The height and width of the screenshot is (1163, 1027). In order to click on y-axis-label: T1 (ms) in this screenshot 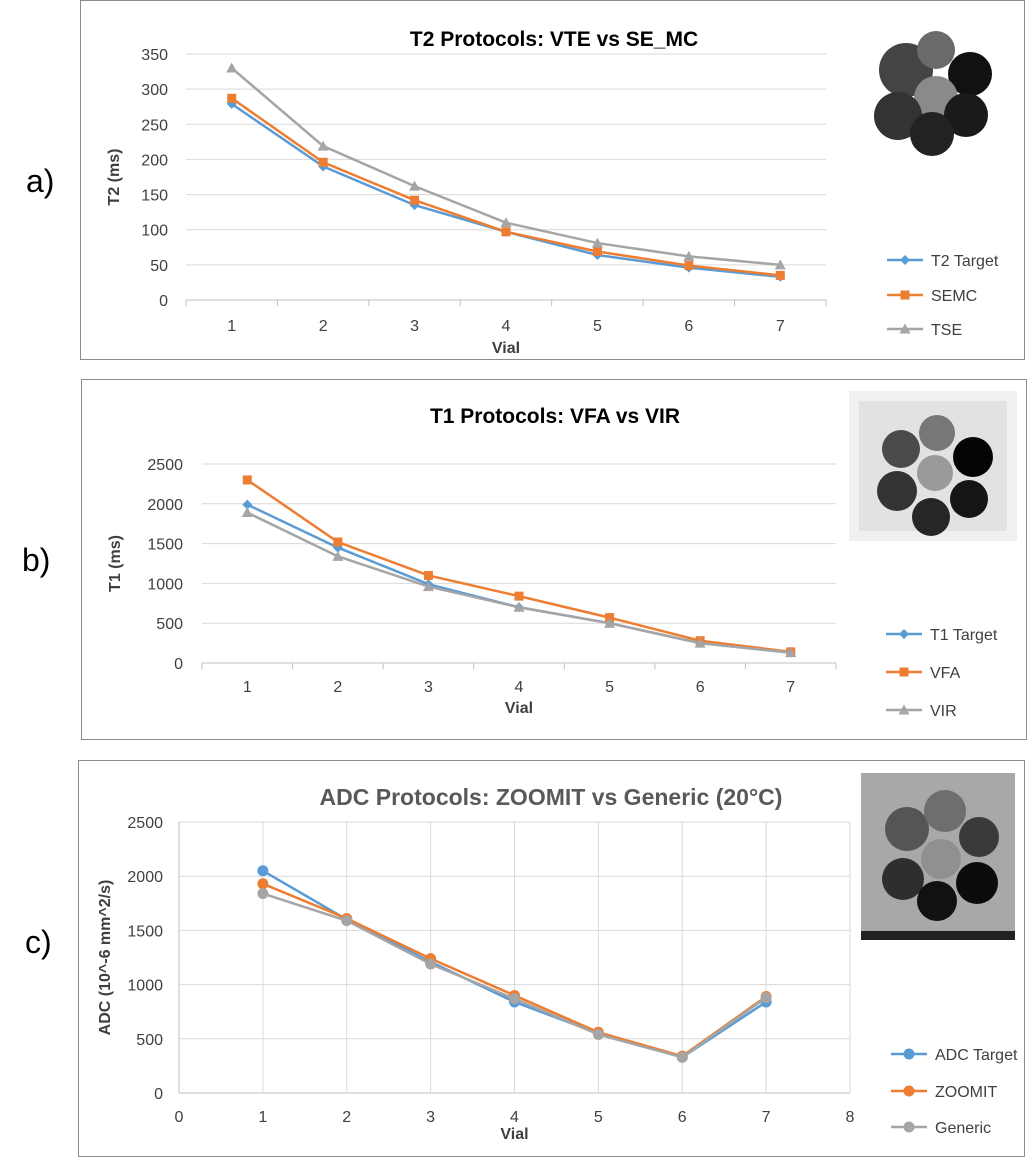, I will do `click(115, 563)`.